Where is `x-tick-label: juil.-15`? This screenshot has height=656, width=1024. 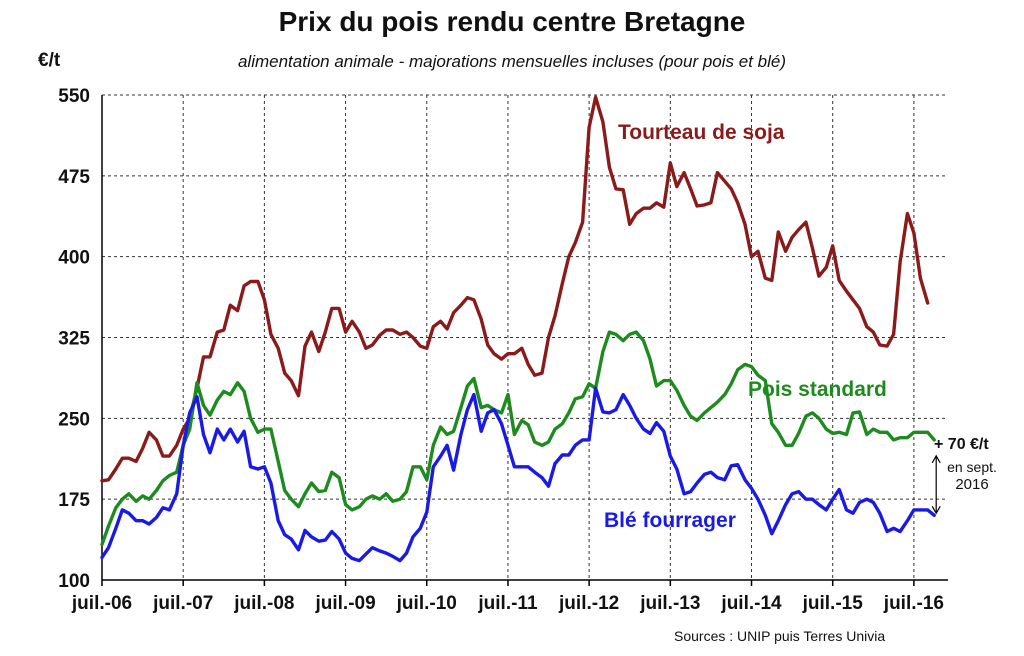
x-tick-label: juil.-15 is located at coordinates (833, 603).